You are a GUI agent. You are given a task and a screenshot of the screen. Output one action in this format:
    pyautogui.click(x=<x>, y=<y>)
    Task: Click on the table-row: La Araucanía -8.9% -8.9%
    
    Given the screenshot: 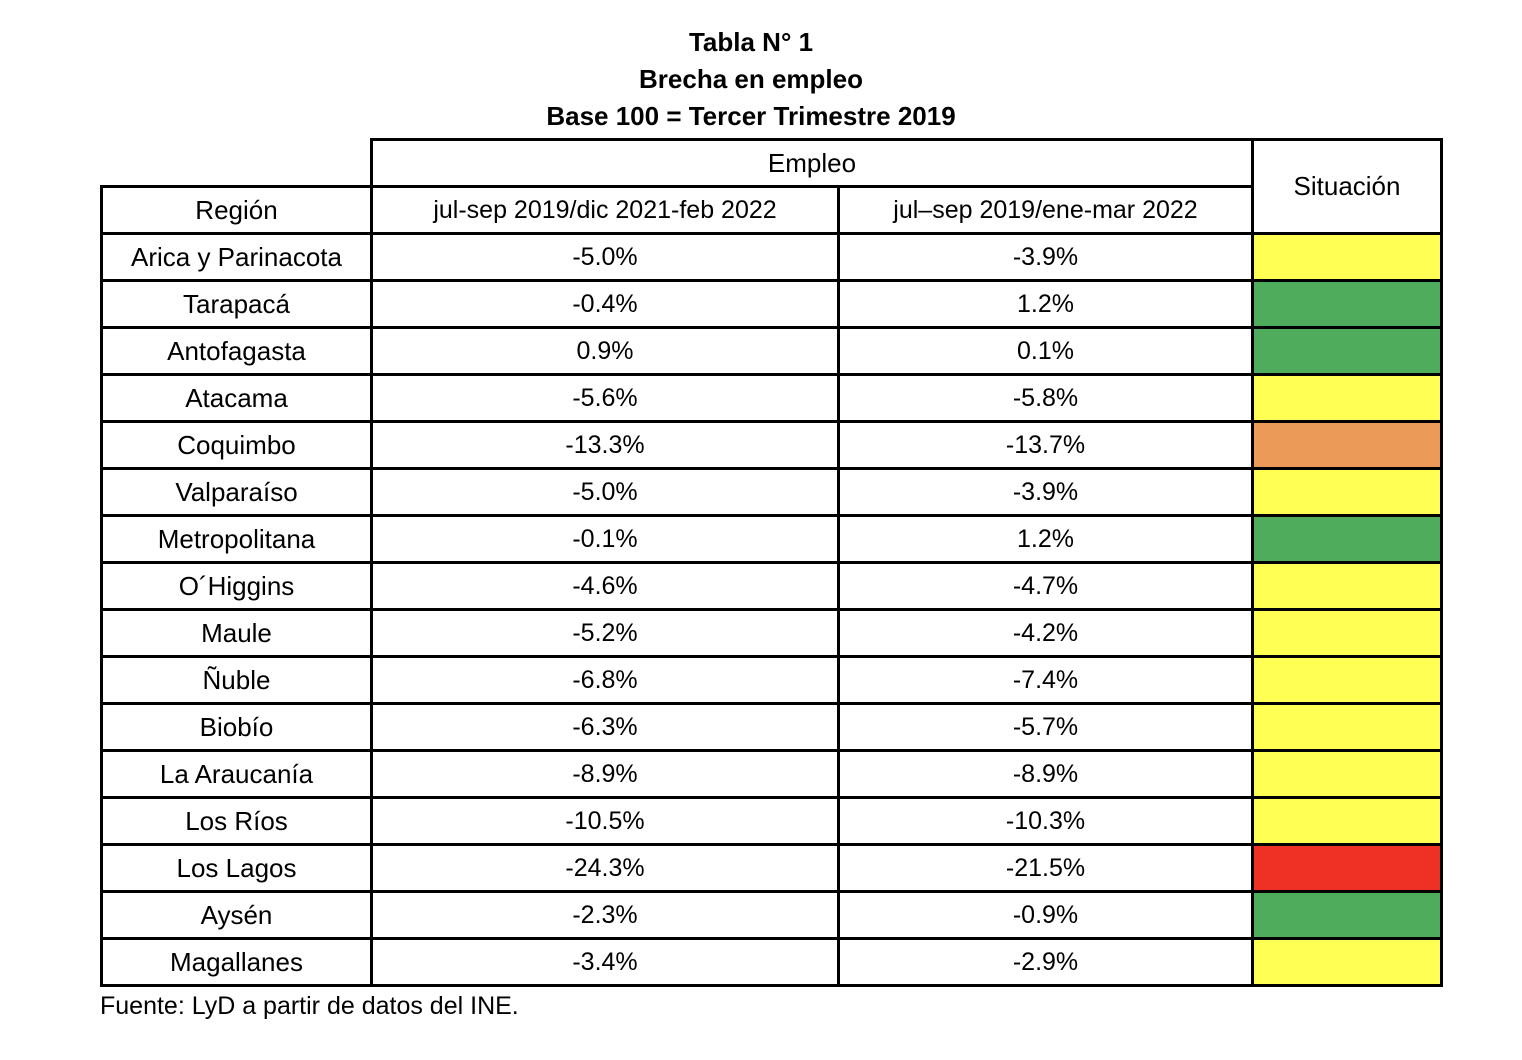 What is the action you would take?
    pyautogui.click(x=771, y=774)
    